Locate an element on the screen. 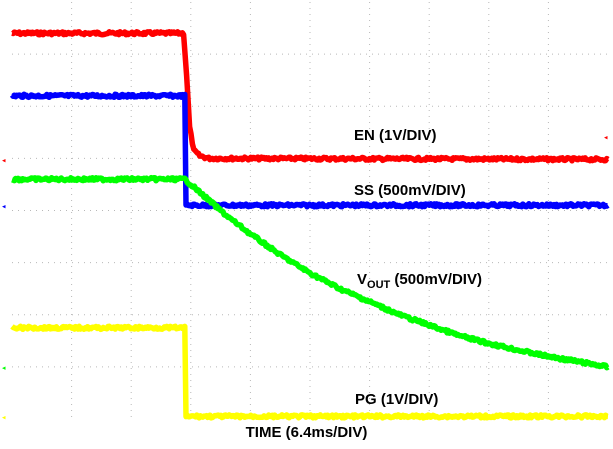 Image resolution: width=613 pixels, height=449 pixels. en-label: EN (1V/DIV) is located at coordinates (395, 135).